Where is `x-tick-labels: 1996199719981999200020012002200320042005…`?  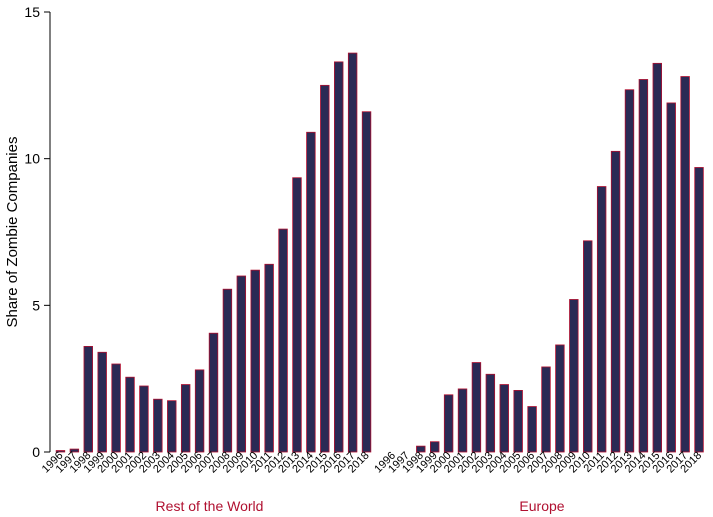 x-tick-labels: 1996199719981999200020012002200320042005… is located at coordinates (372, 463).